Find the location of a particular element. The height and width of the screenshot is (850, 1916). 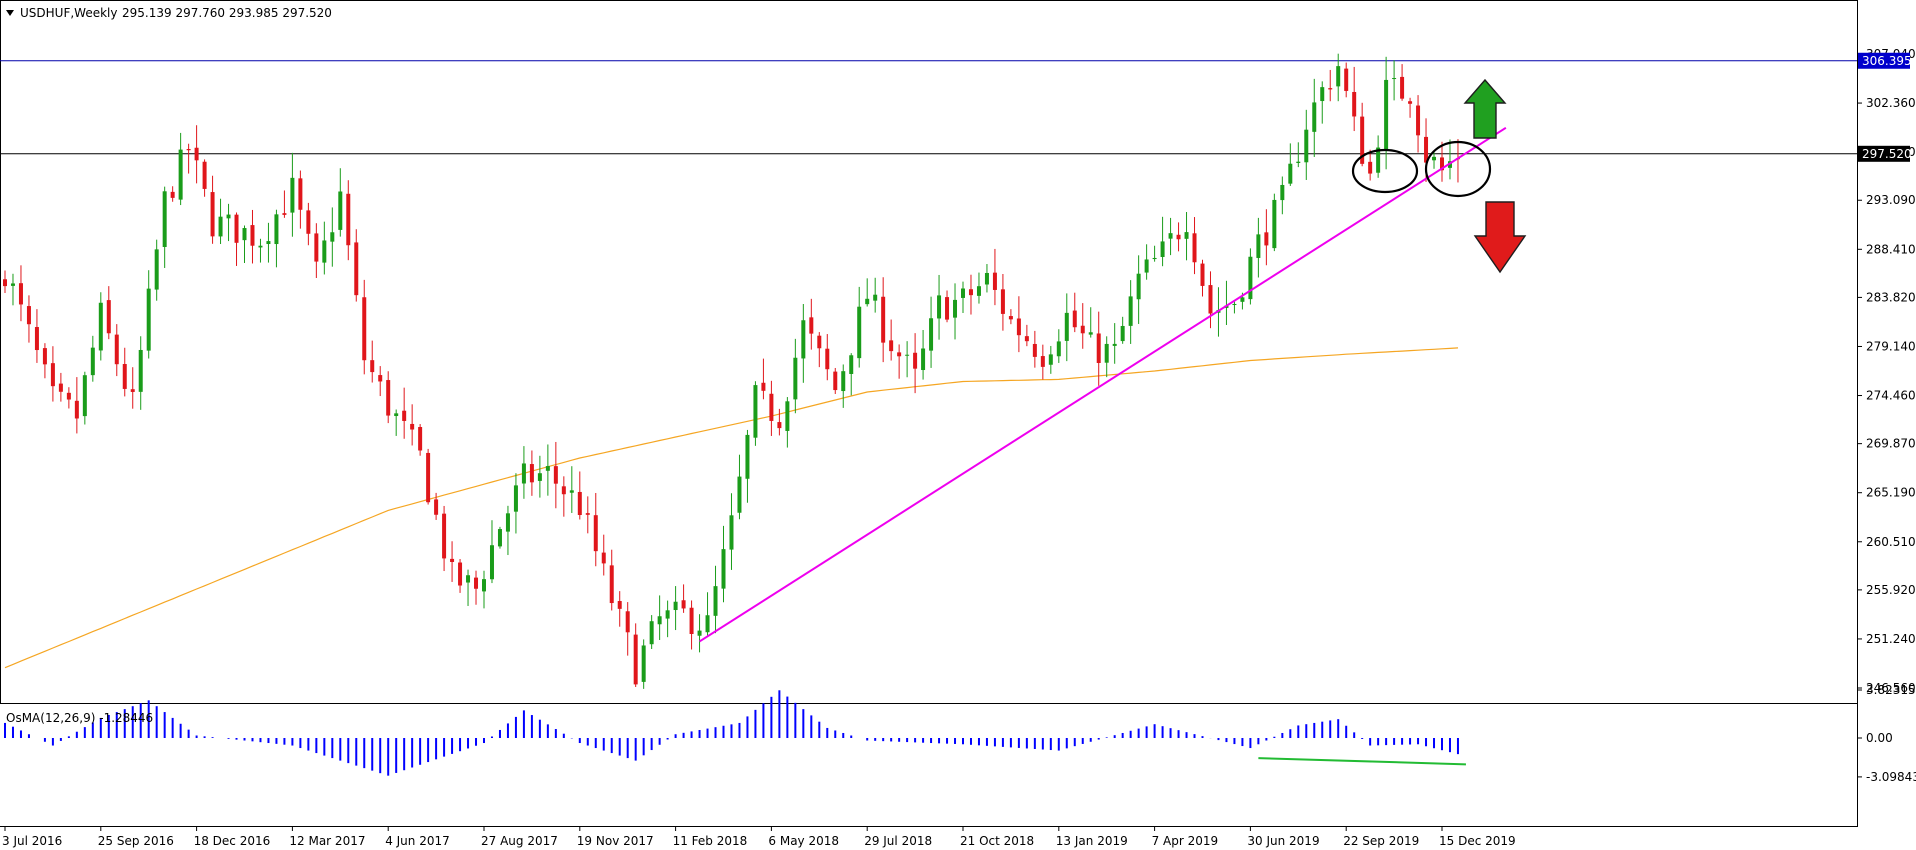

annotations is located at coordinates (1439, 176).